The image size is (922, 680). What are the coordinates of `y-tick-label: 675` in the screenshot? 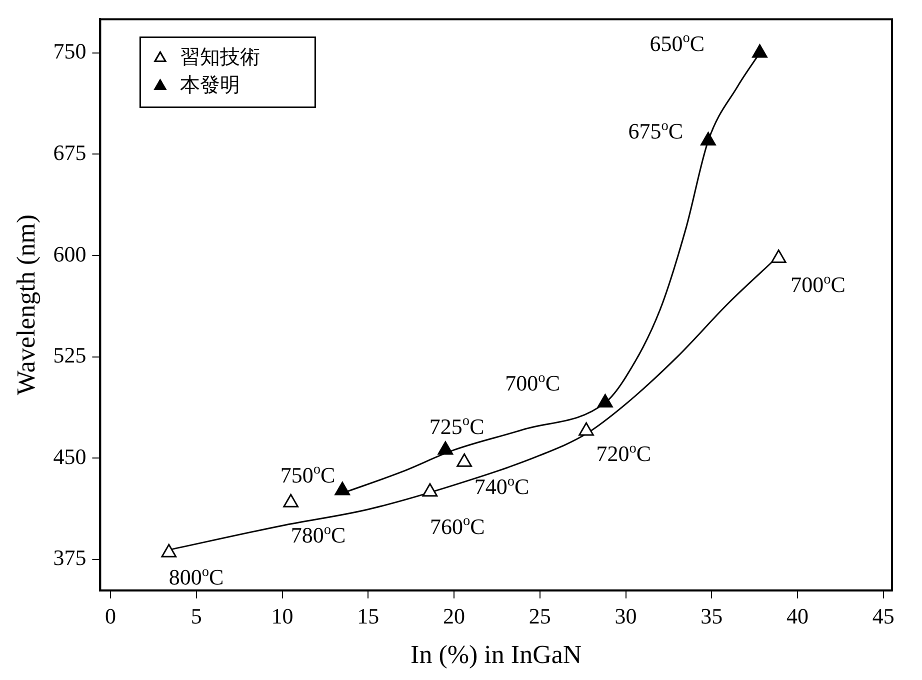 It's located at (69, 153).